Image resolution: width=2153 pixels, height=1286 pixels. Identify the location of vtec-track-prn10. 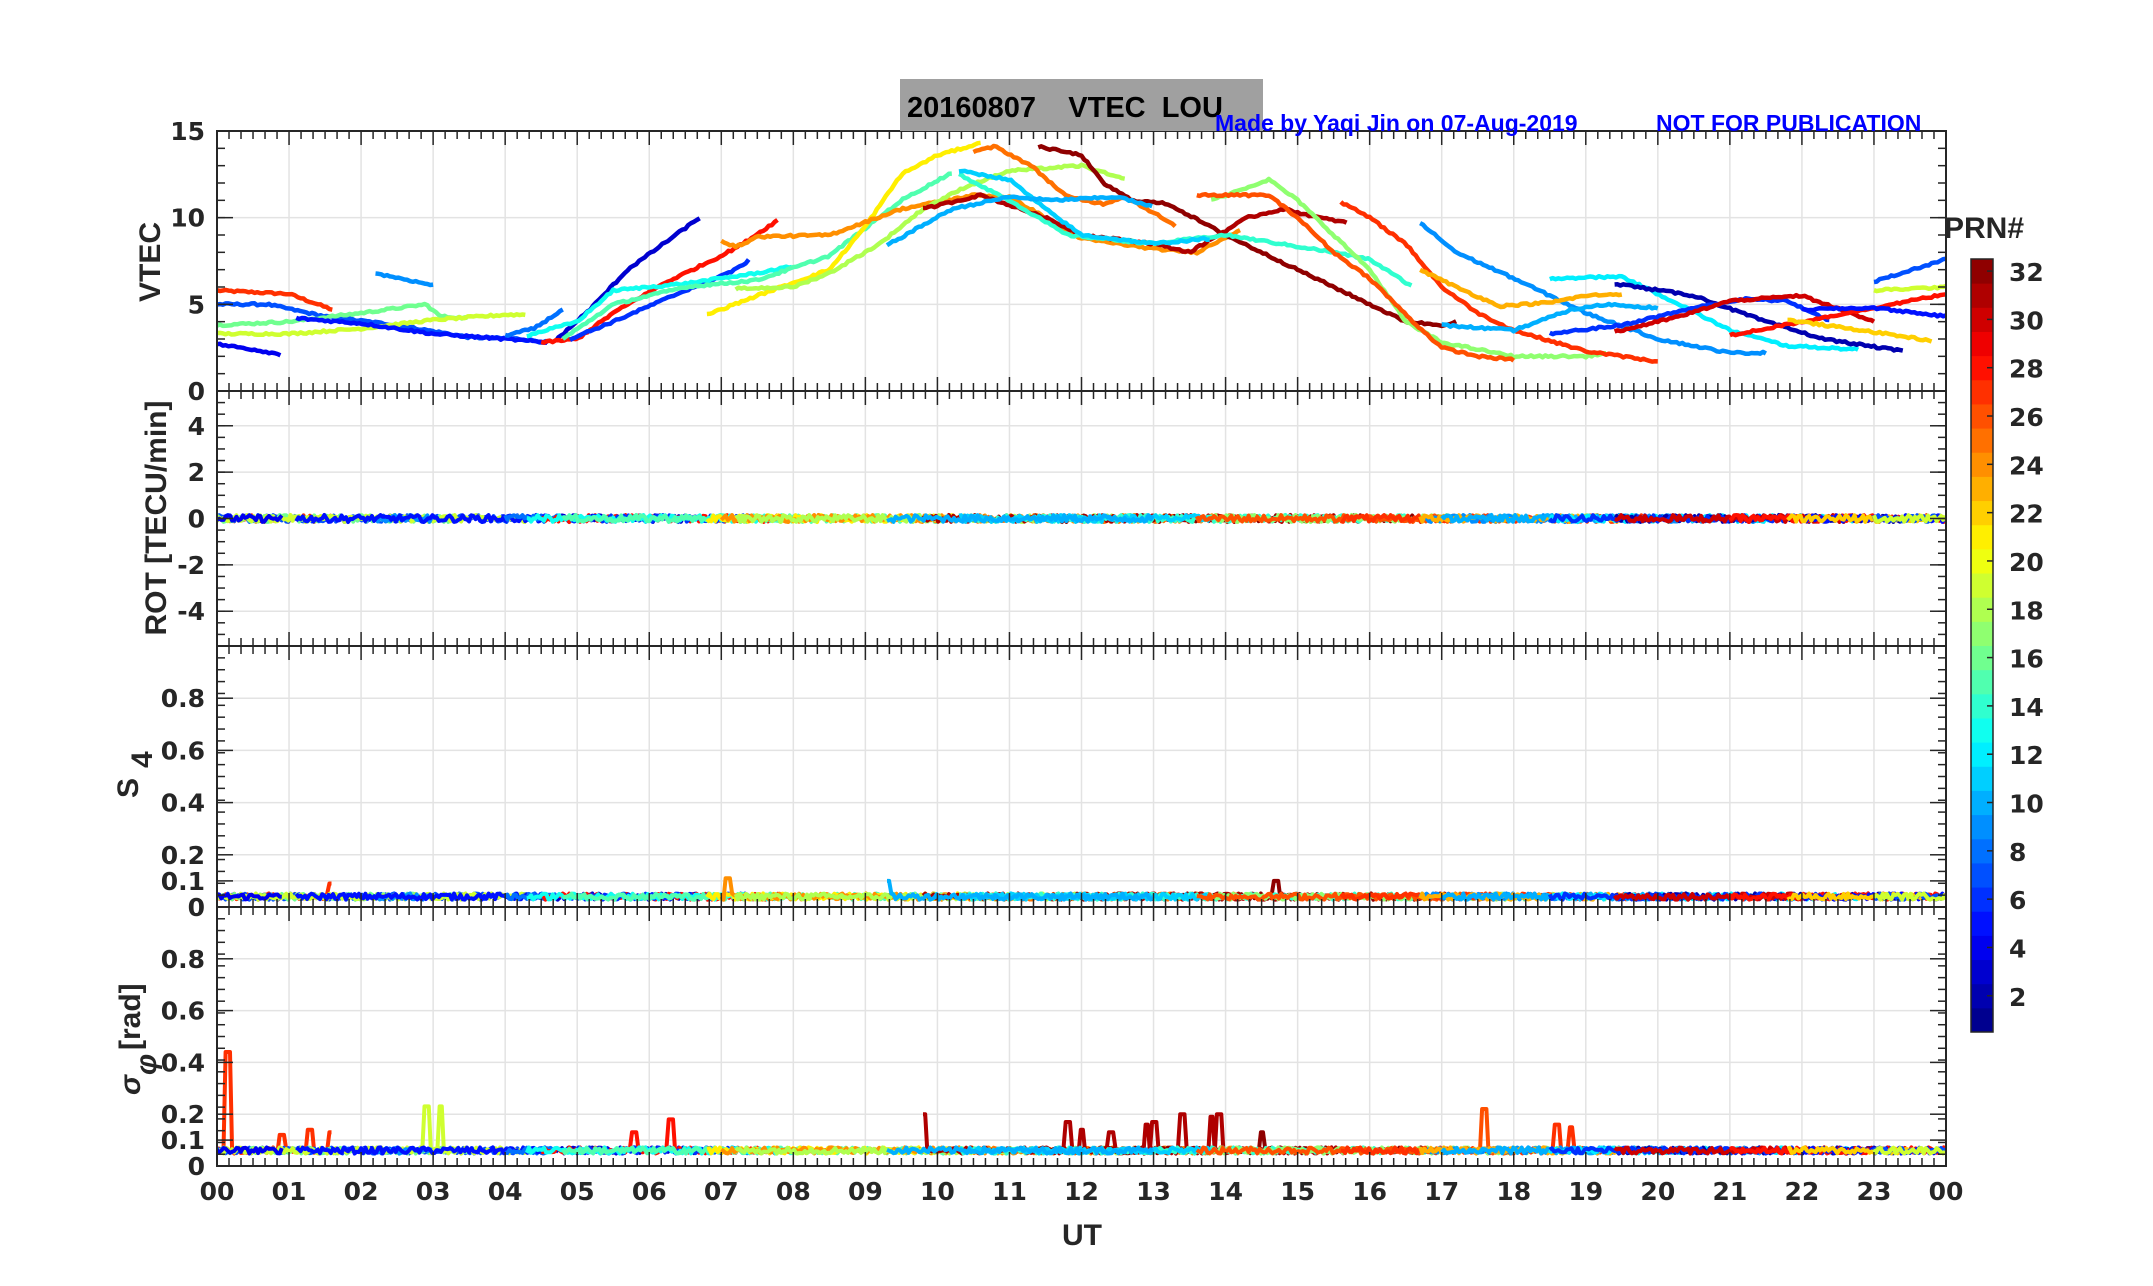
(1550, 317).